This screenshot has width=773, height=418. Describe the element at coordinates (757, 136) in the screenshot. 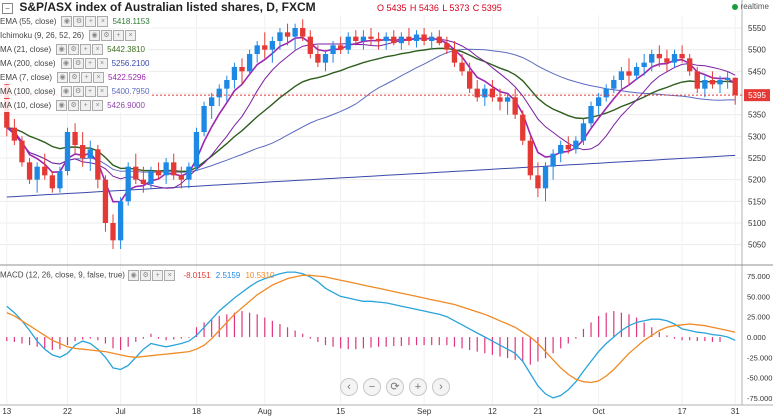

I see `price-tick-label: 5300` at that location.